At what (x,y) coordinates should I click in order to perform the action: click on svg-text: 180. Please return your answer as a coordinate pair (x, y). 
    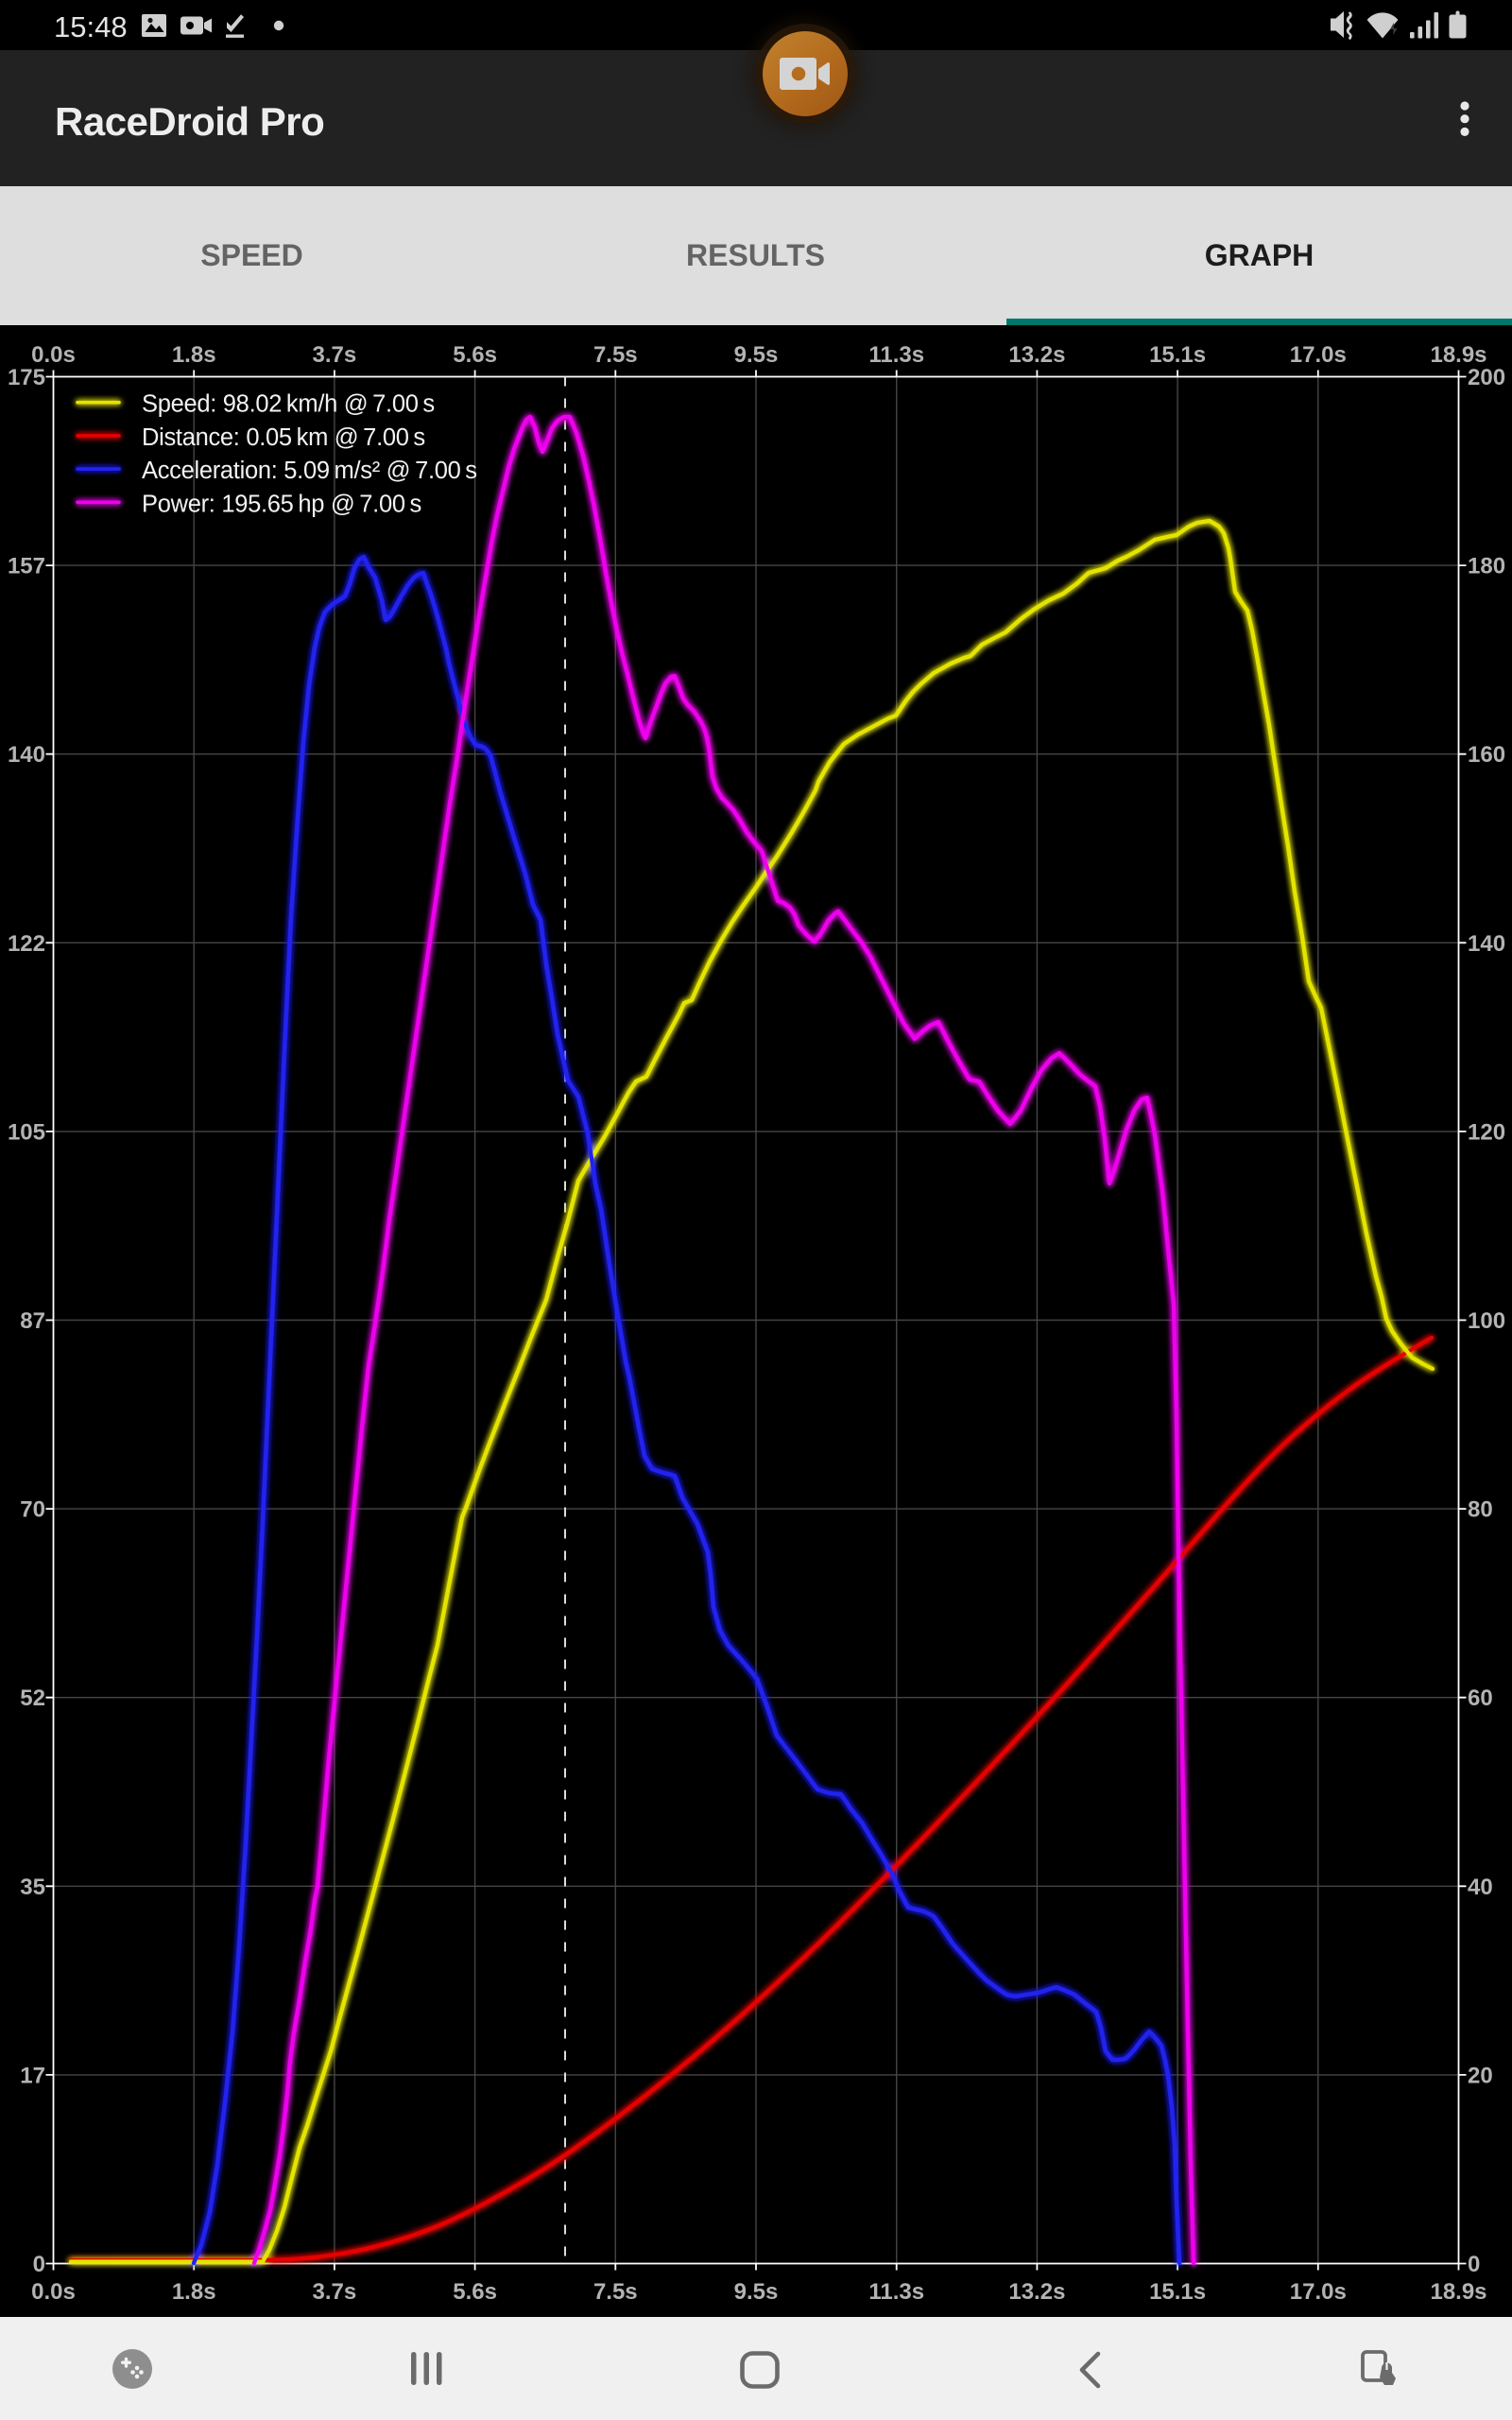
    Looking at the image, I should click on (1486, 566).